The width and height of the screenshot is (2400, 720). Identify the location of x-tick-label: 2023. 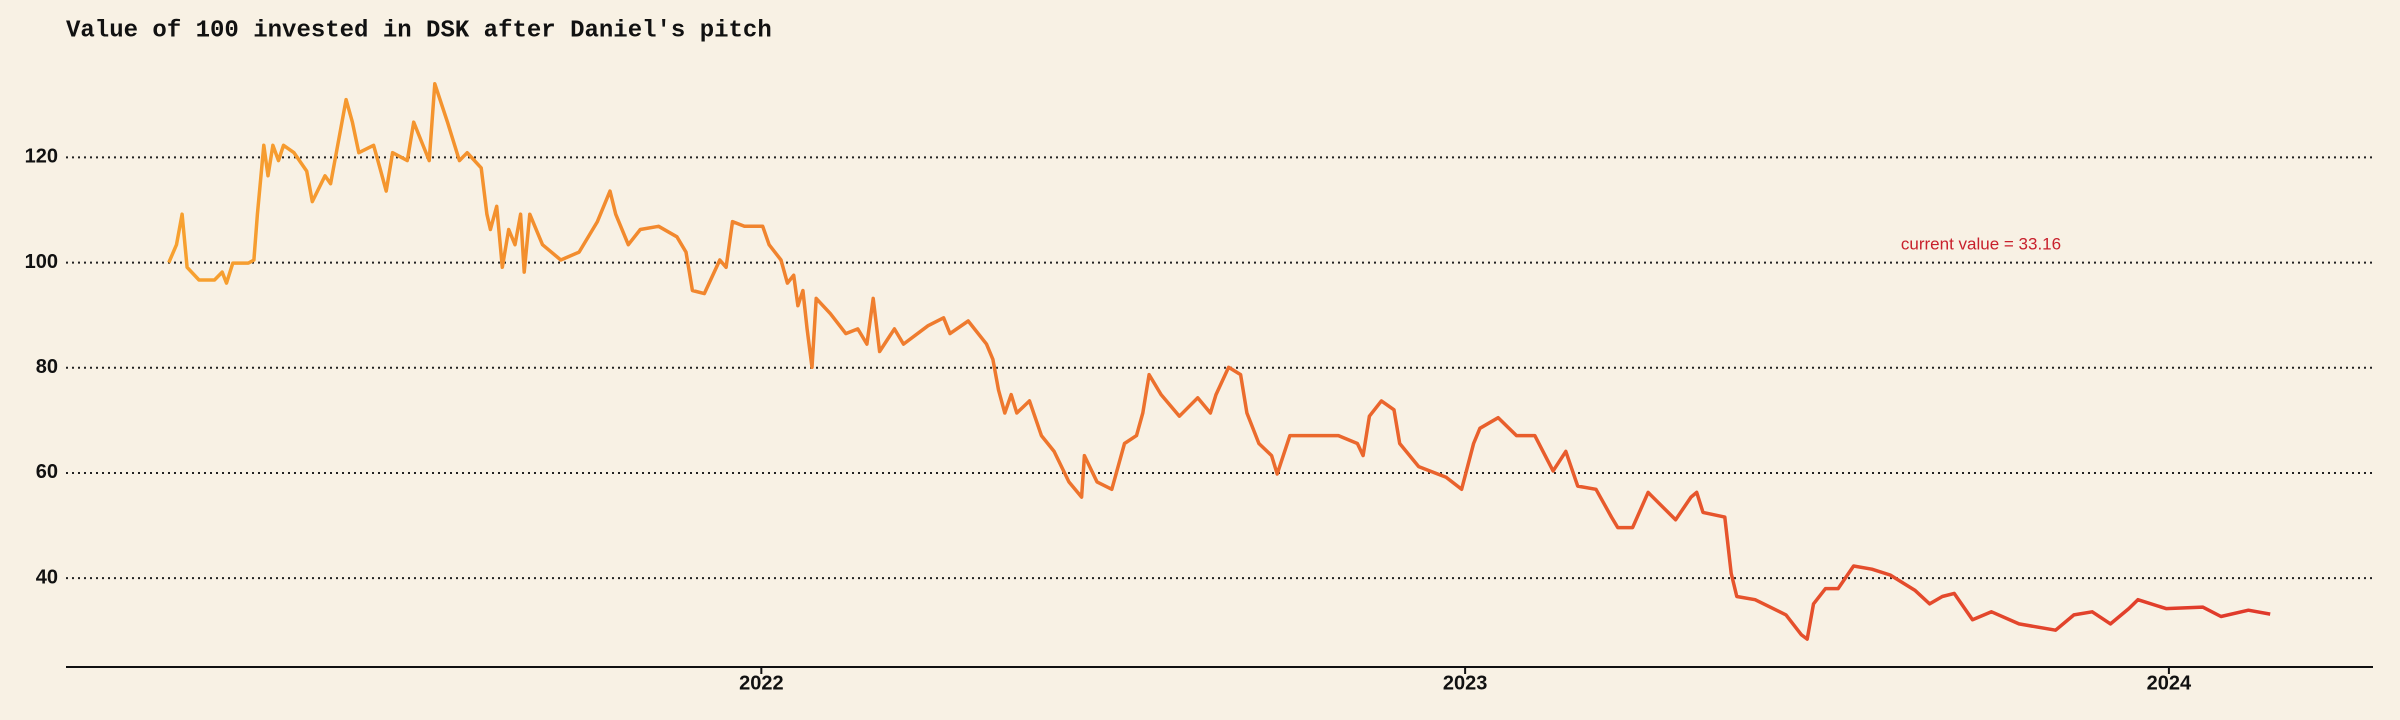
(1465, 683).